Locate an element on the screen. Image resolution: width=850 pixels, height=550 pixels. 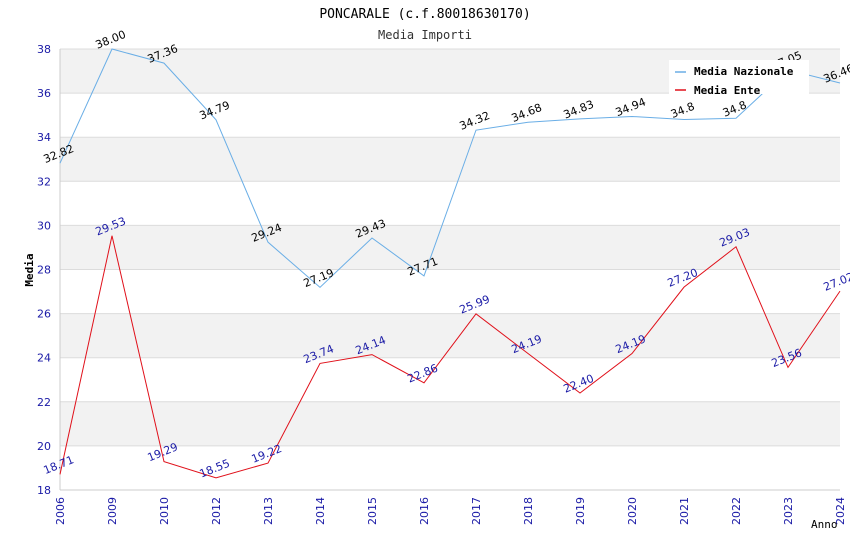
x-tick-label: 2016 is located at coordinates (424, 511).